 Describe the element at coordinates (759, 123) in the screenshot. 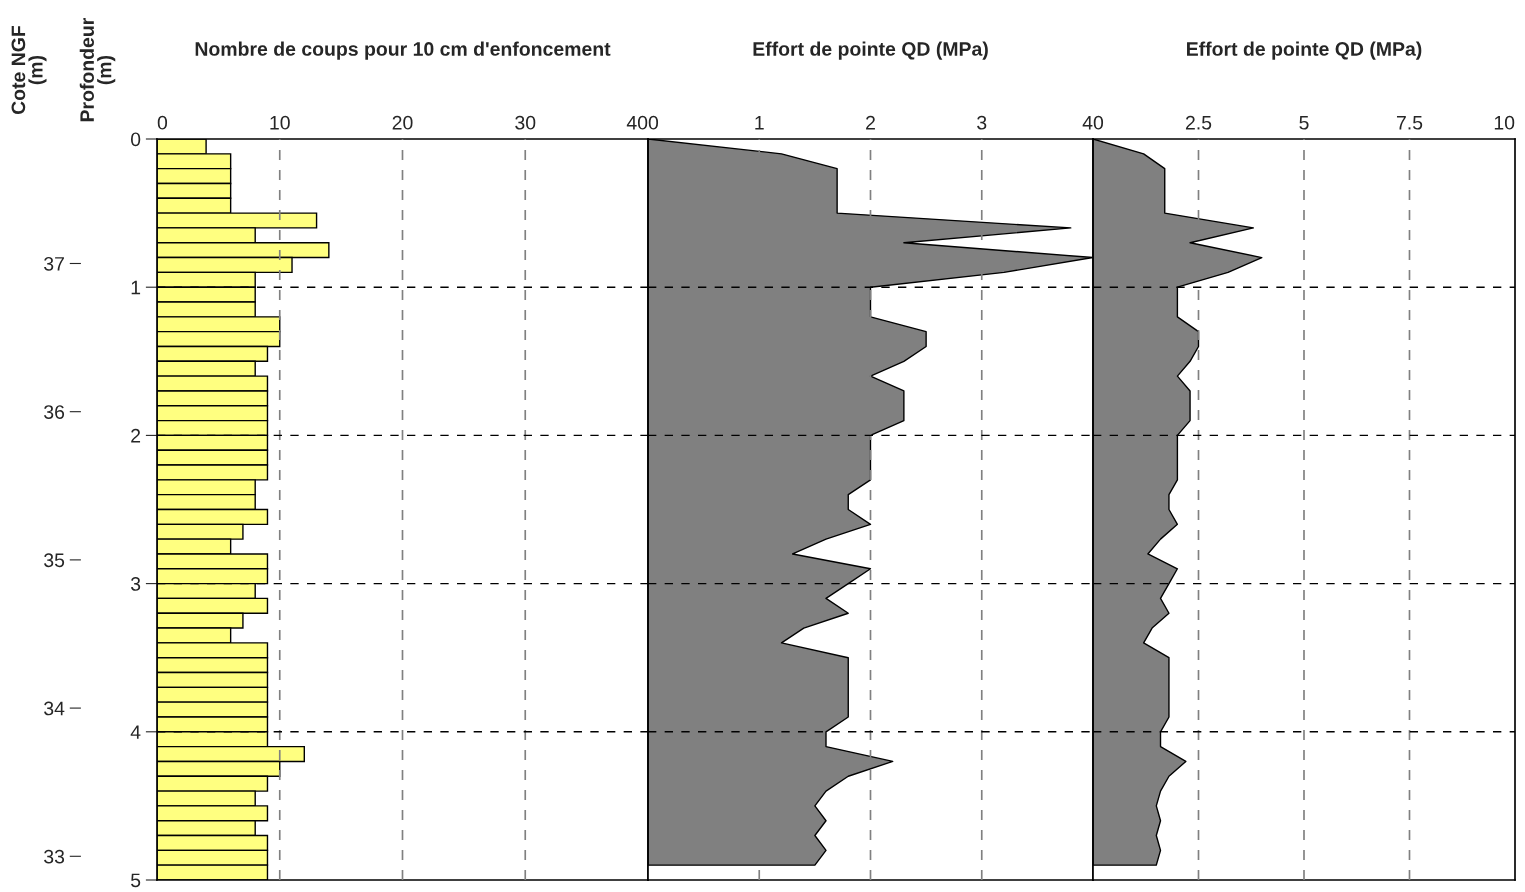

I see `x-tick-label: 1` at that location.